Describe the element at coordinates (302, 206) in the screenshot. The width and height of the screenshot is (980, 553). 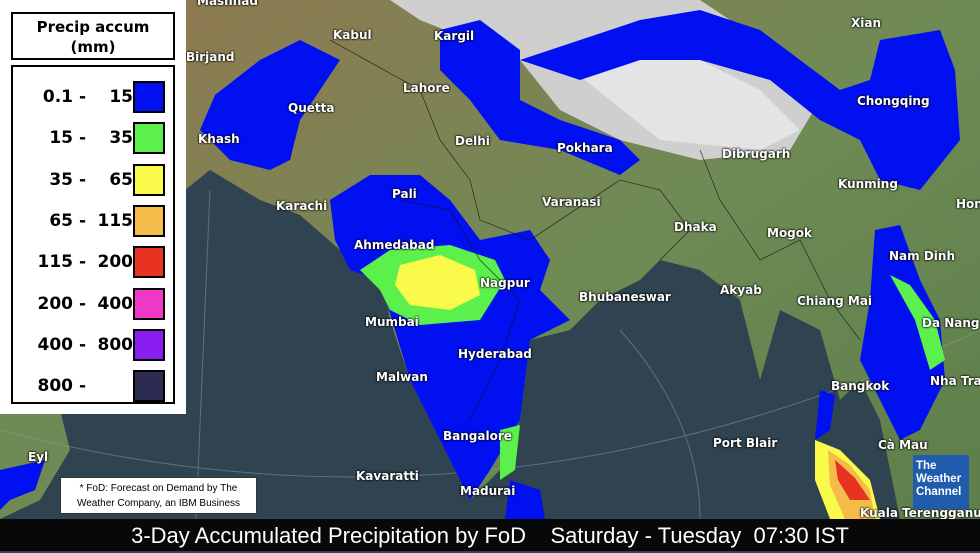
I see `city-label: Karachi` at that location.